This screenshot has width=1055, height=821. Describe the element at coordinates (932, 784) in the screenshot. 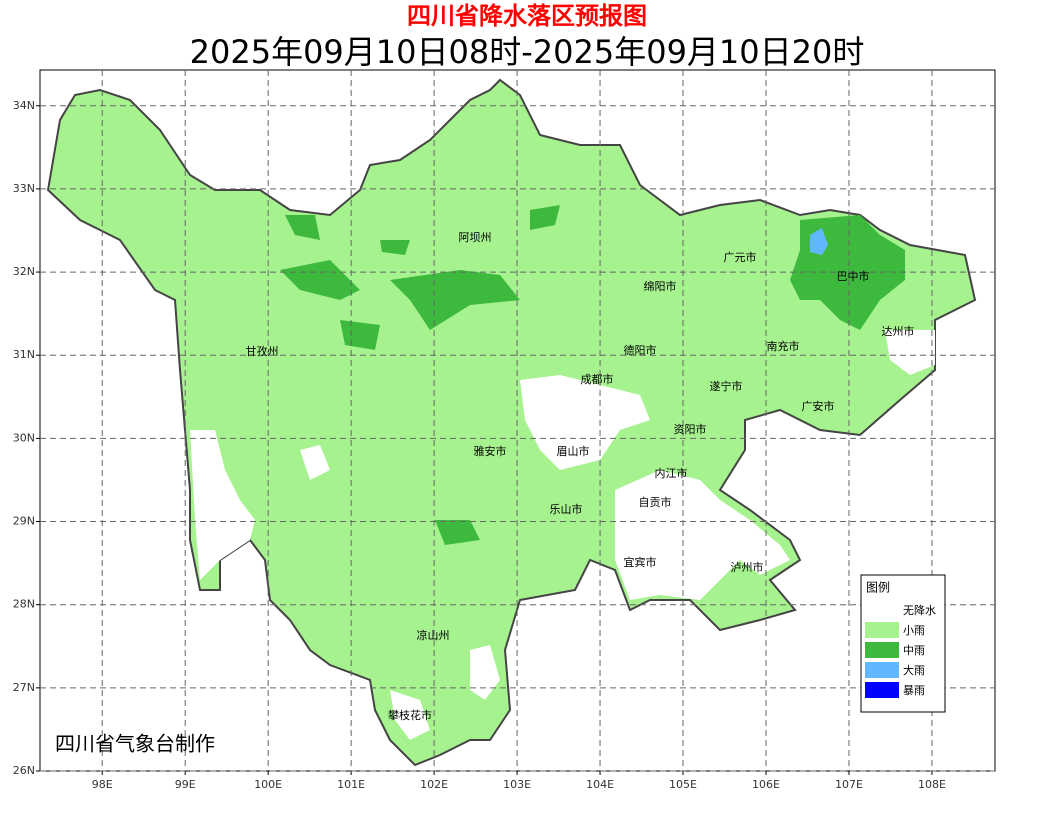

I see `x-tick-label: 108E` at that location.